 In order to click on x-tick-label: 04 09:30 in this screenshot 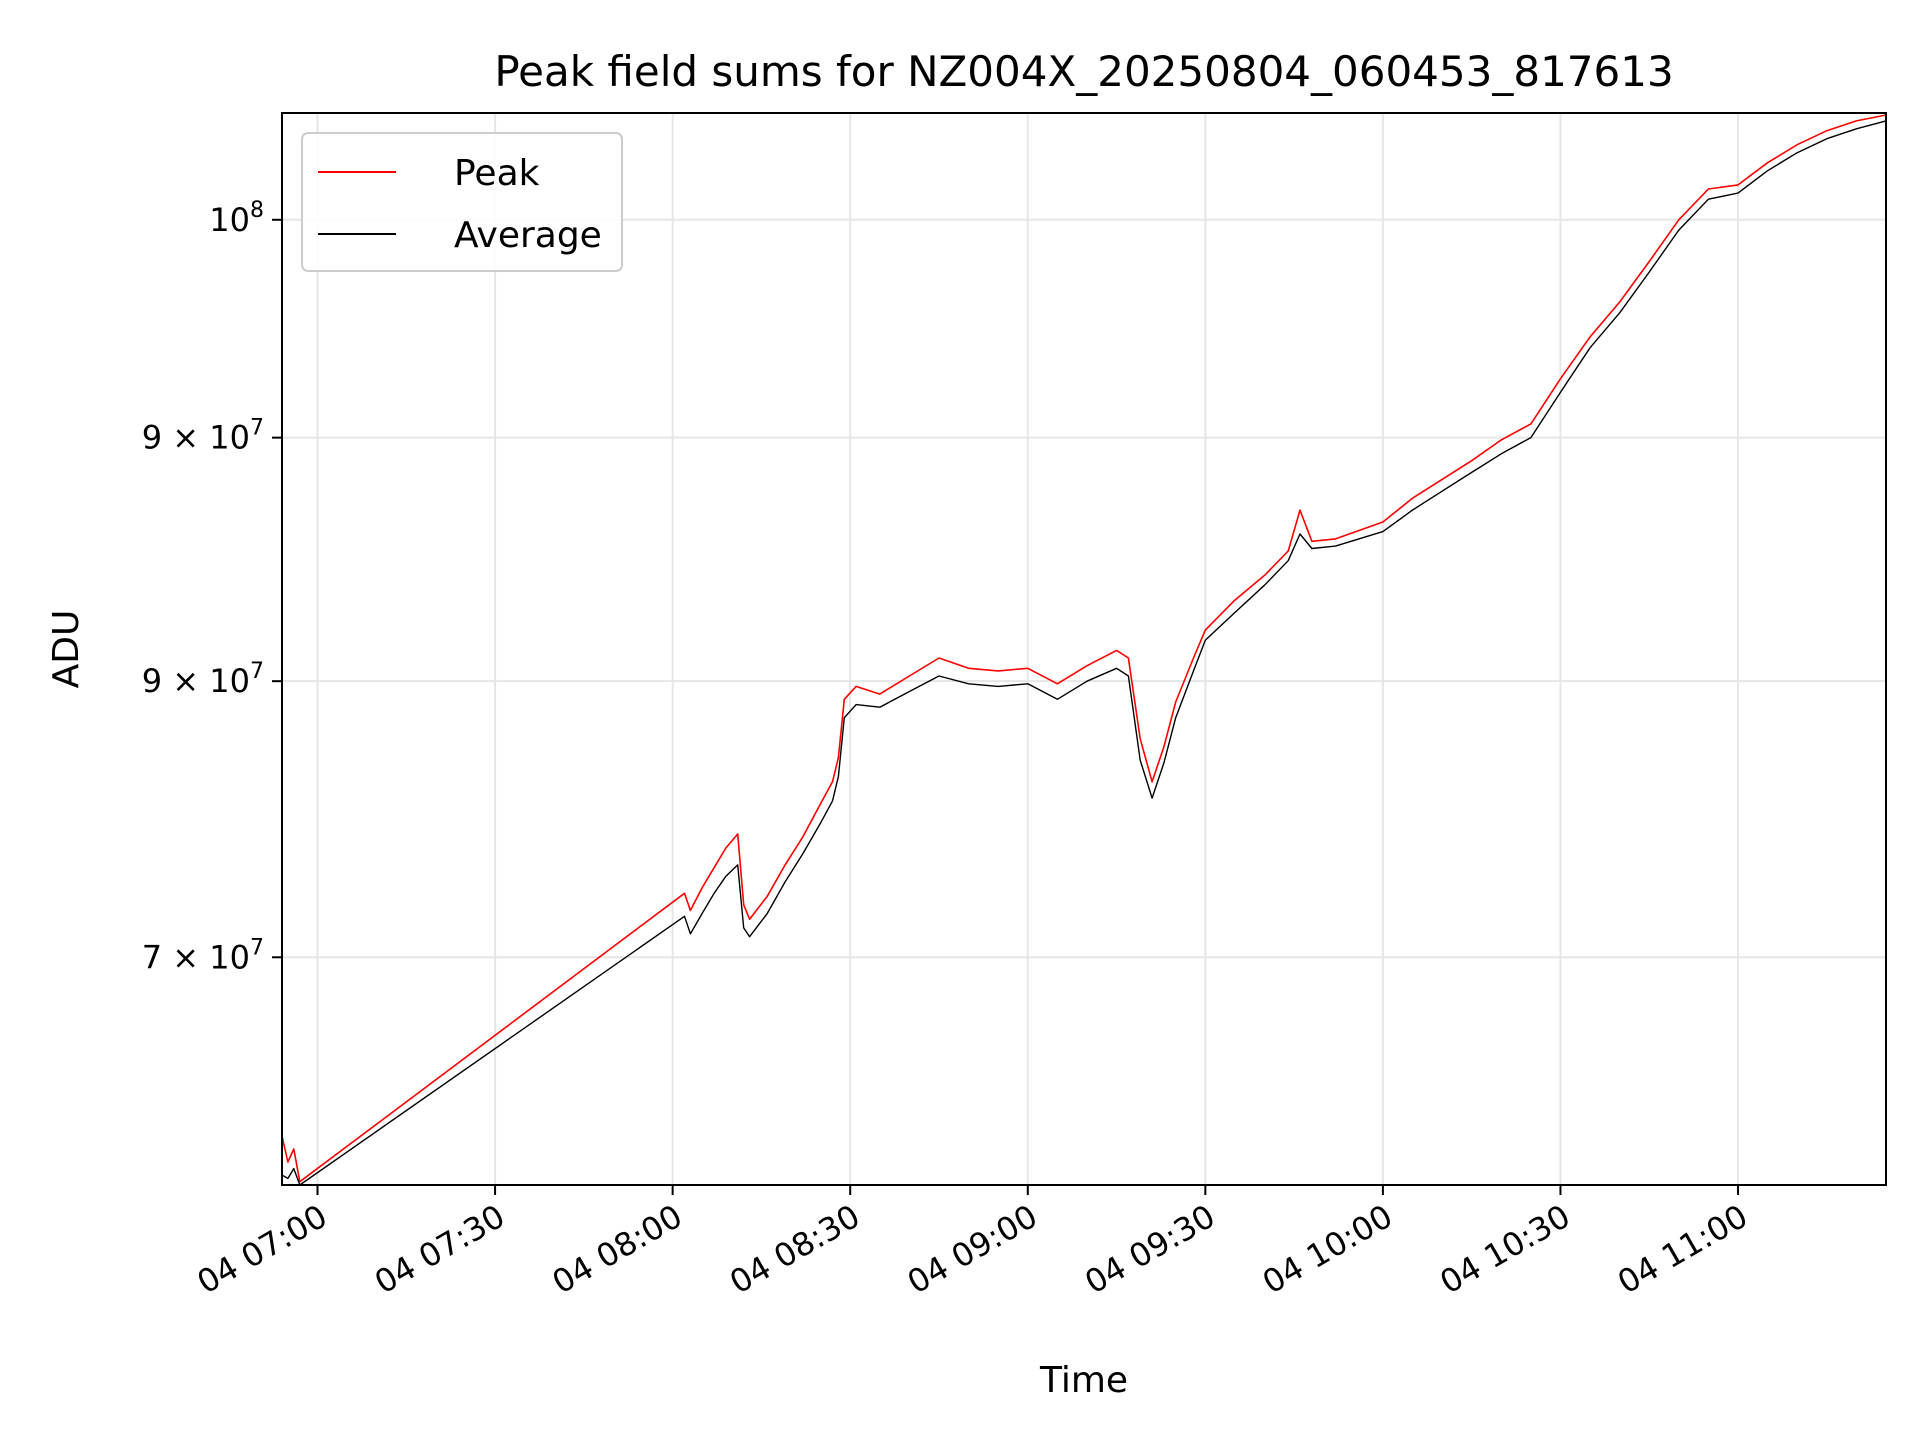, I will do `click(1149, 1249)`.